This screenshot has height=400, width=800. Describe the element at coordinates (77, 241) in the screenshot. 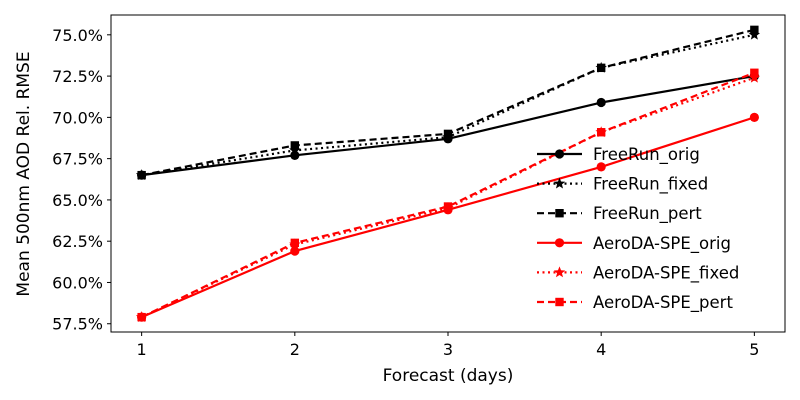

I see `y-tick-label: 62.5%` at that location.